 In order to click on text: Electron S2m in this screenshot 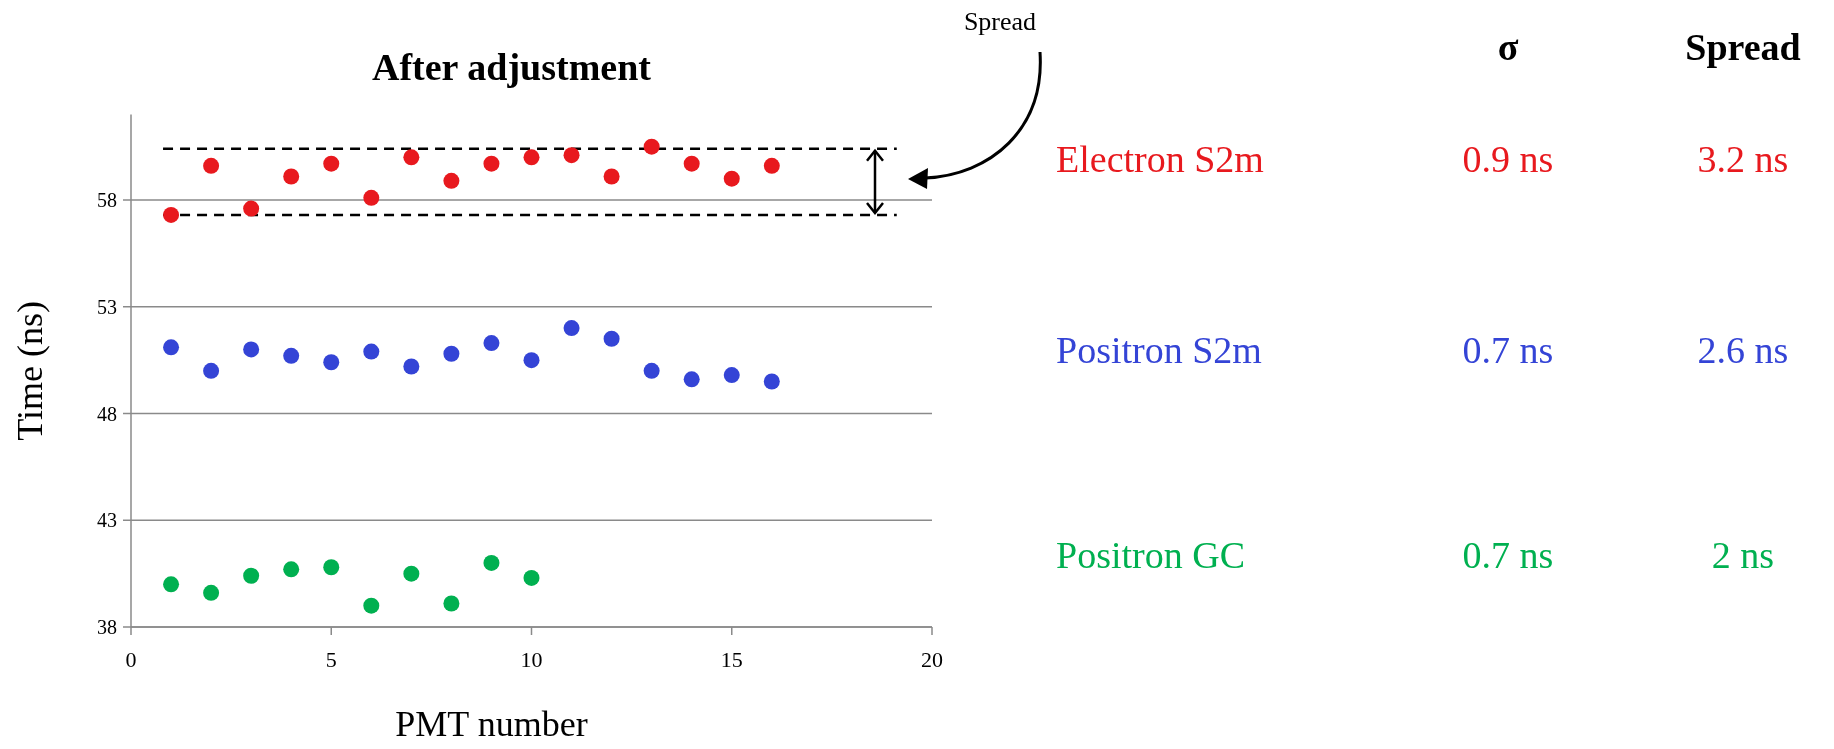, I will do `click(1160, 159)`.